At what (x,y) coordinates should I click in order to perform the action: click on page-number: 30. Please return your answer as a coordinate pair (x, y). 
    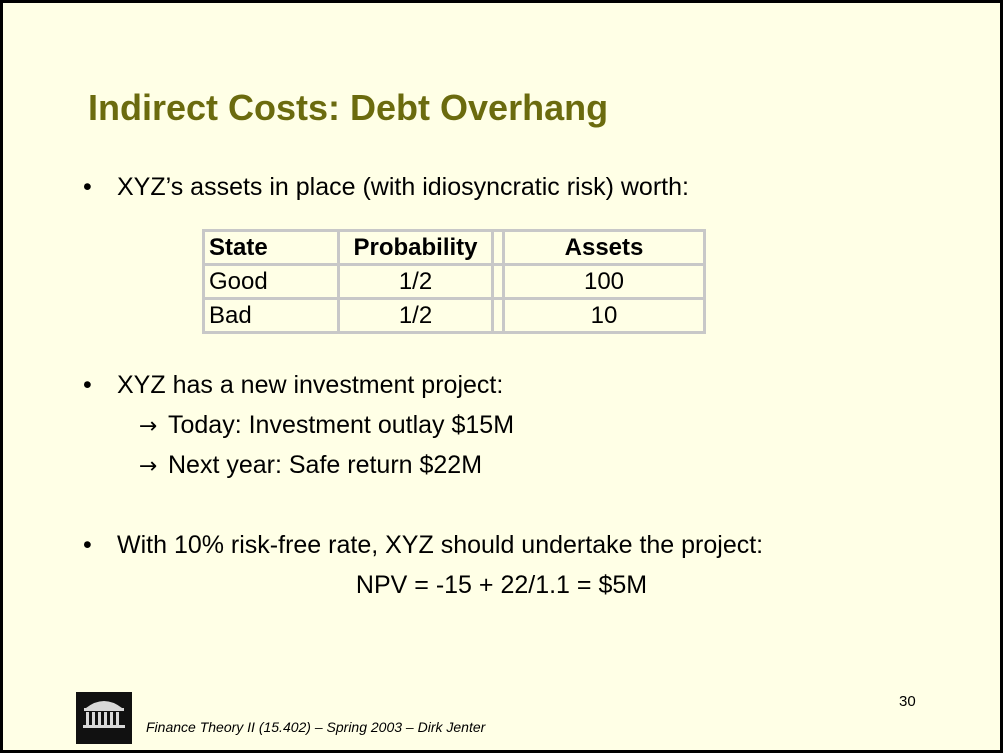
    Looking at the image, I should click on (907, 701).